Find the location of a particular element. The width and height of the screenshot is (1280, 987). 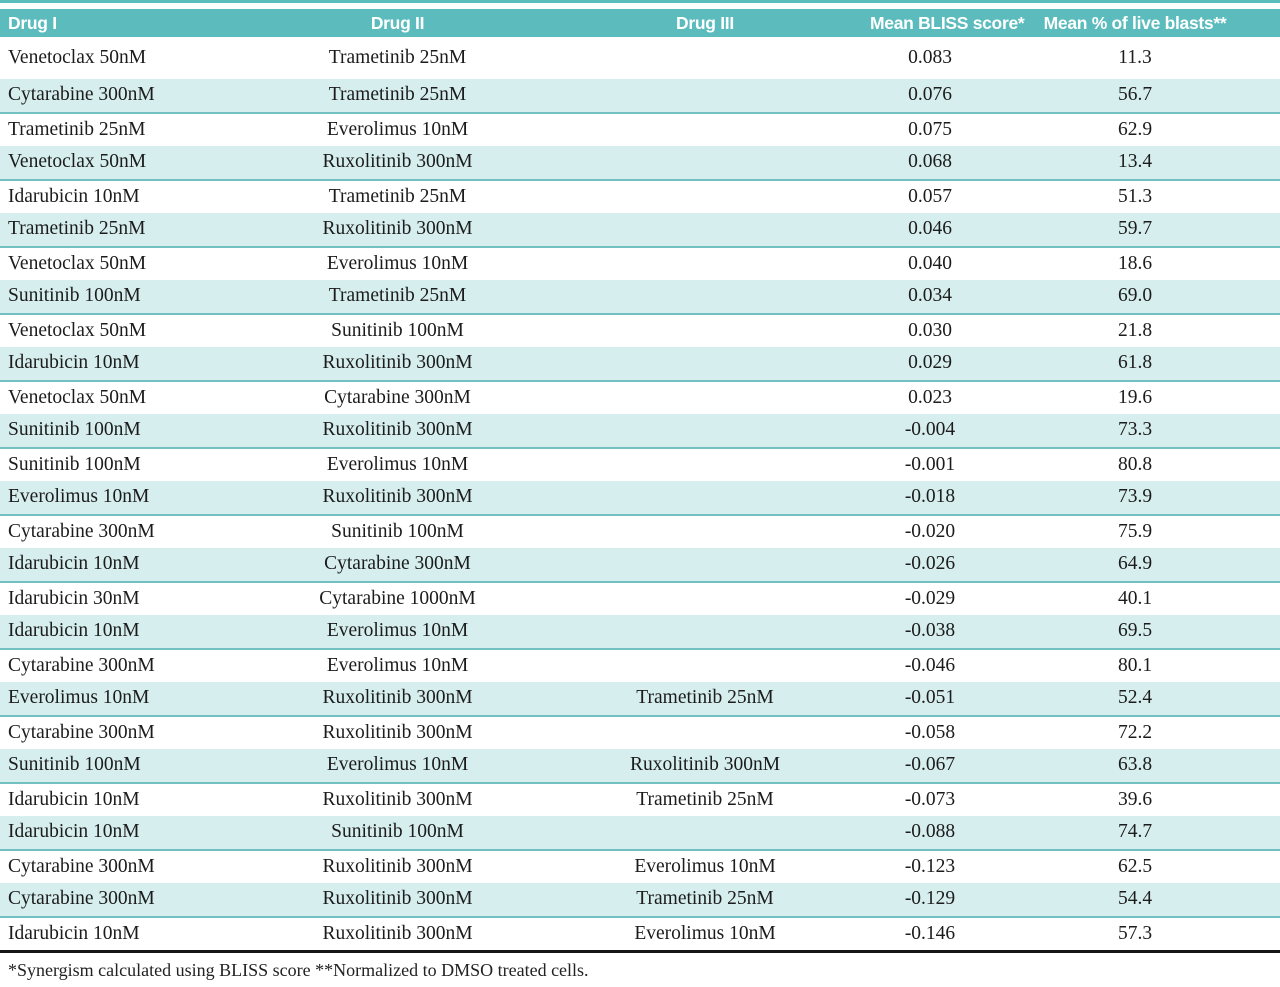

cell-bliss-score: -0.026 is located at coordinates (930, 565).